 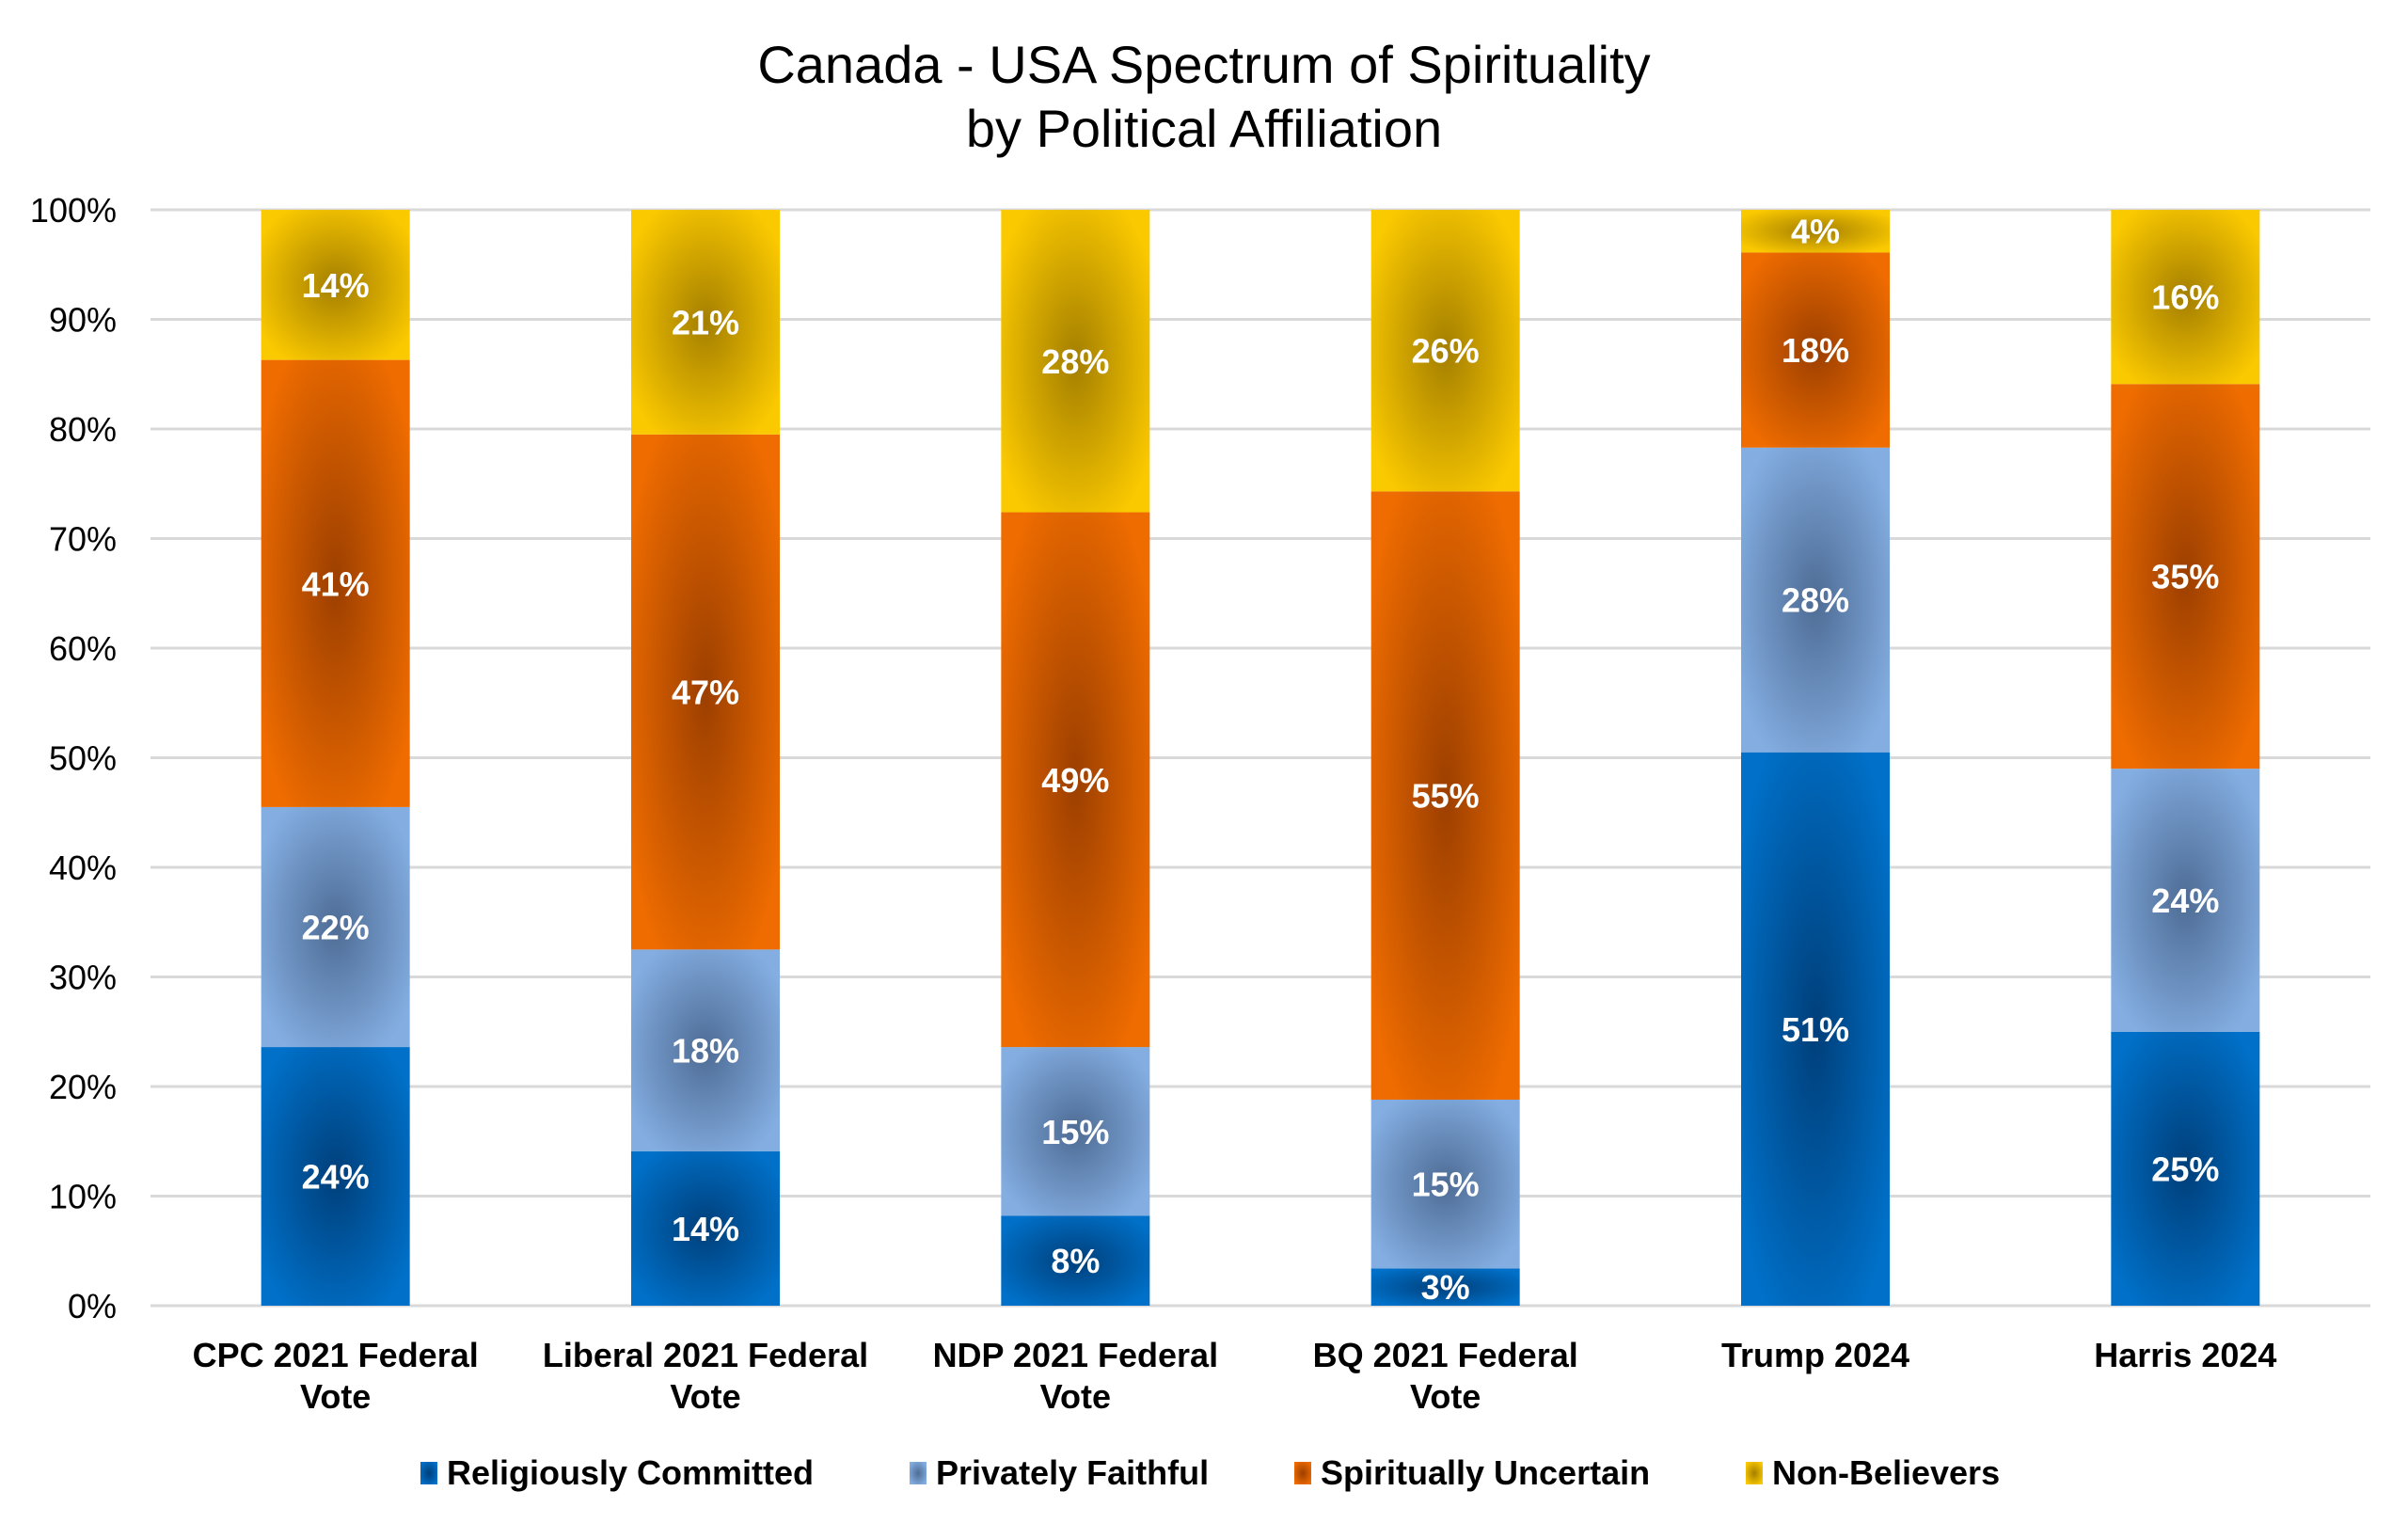 I want to click on x-tick-label: Trump 2024, so click(x=1815, y=1355).